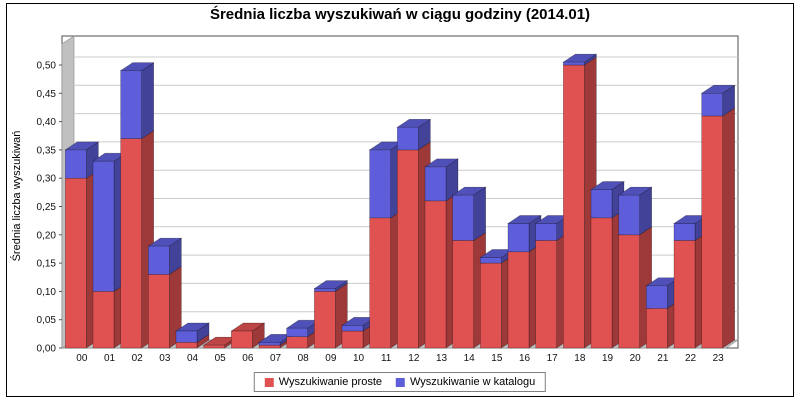 Image resolution: width=800 pixels, height=400 pixels. I want to click on x-tick-label: 03, so click(165, 358).